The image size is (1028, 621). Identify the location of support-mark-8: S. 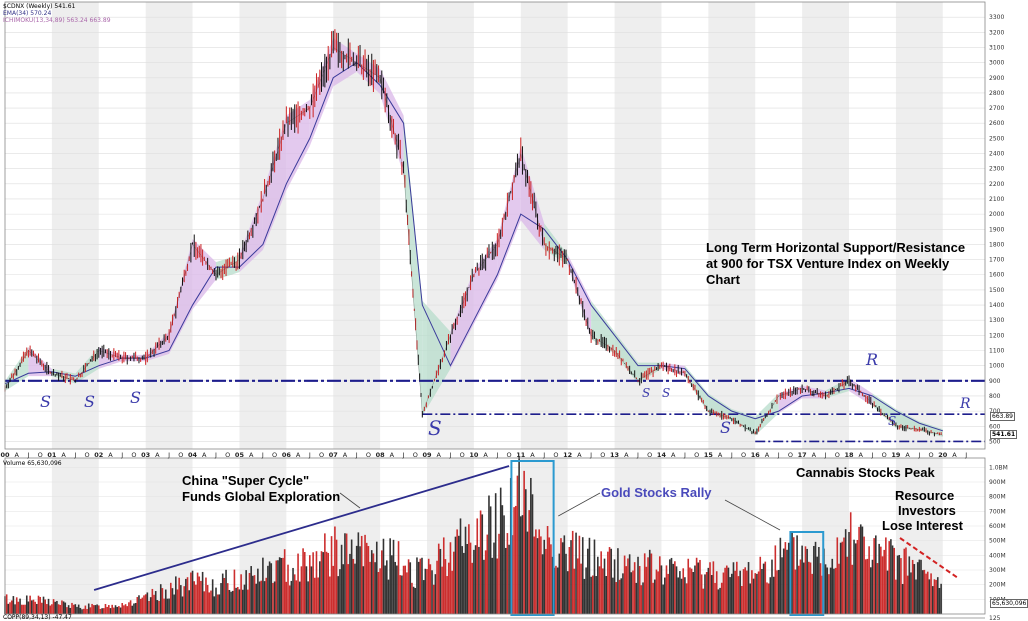
(892, 421).